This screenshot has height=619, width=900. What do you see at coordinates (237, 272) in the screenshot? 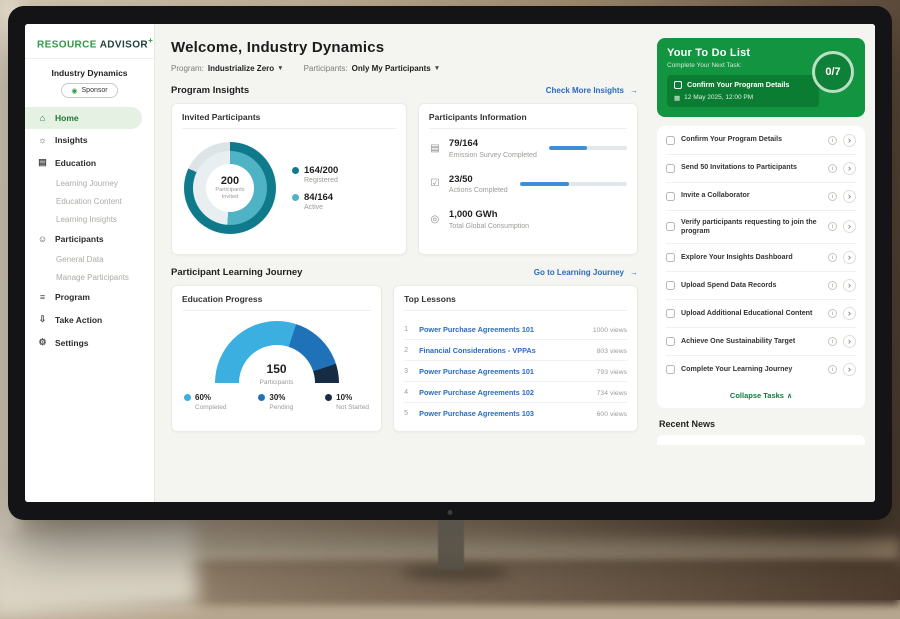
I see `section-title: Participant Learning Journey` at bounding box center [237, 272].